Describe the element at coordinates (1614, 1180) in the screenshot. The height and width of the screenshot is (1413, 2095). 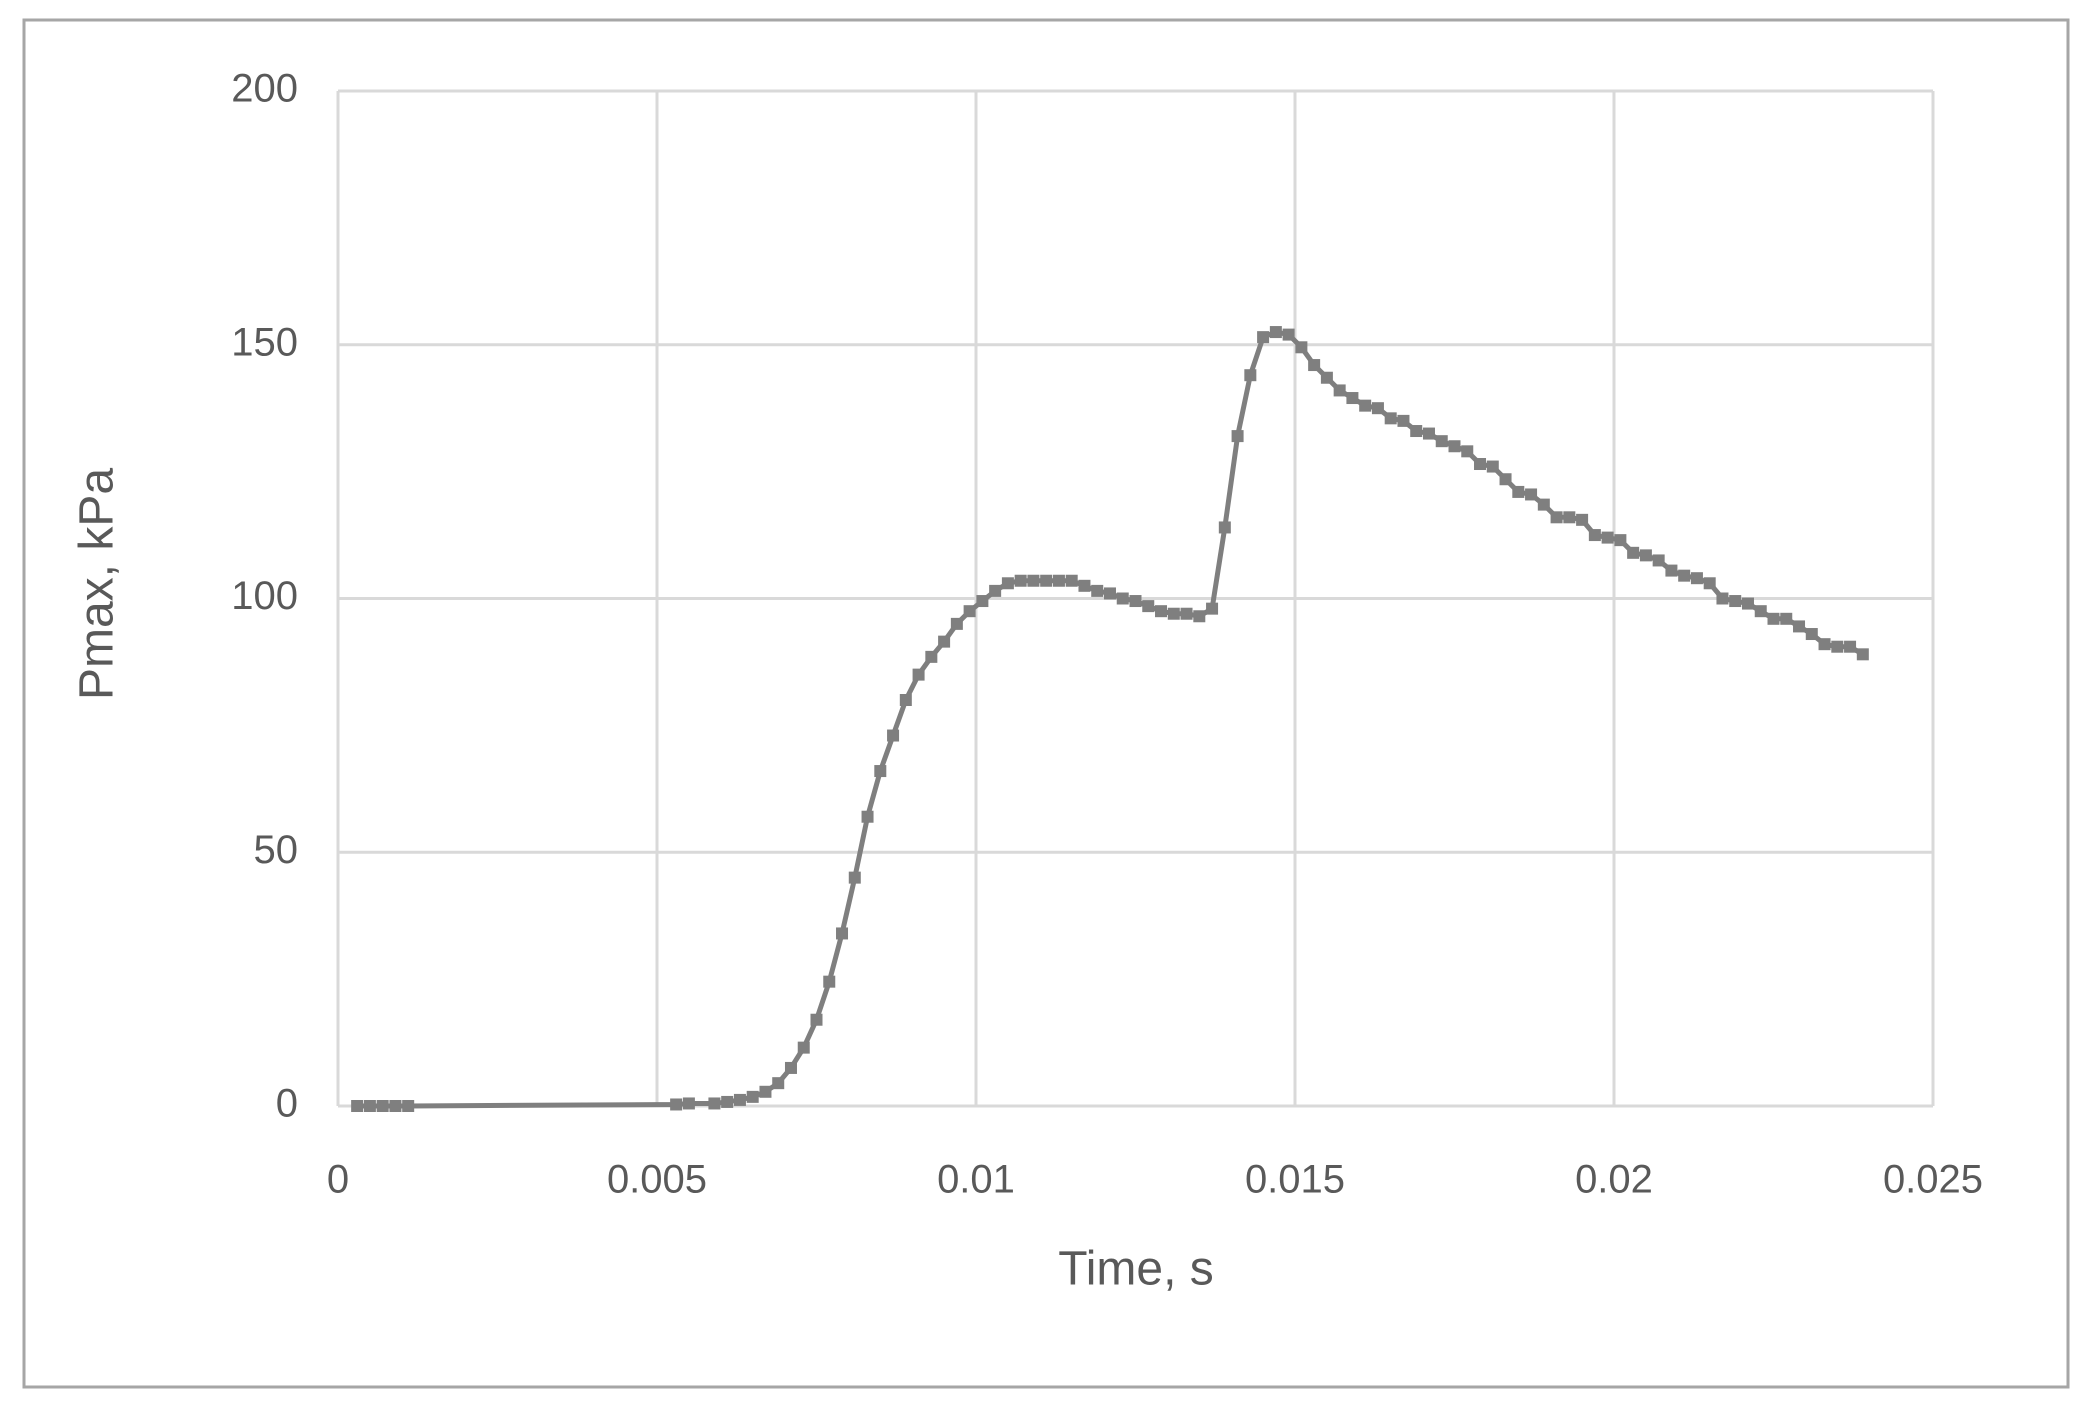
I see `x-tick-label: 0.02` at that location.